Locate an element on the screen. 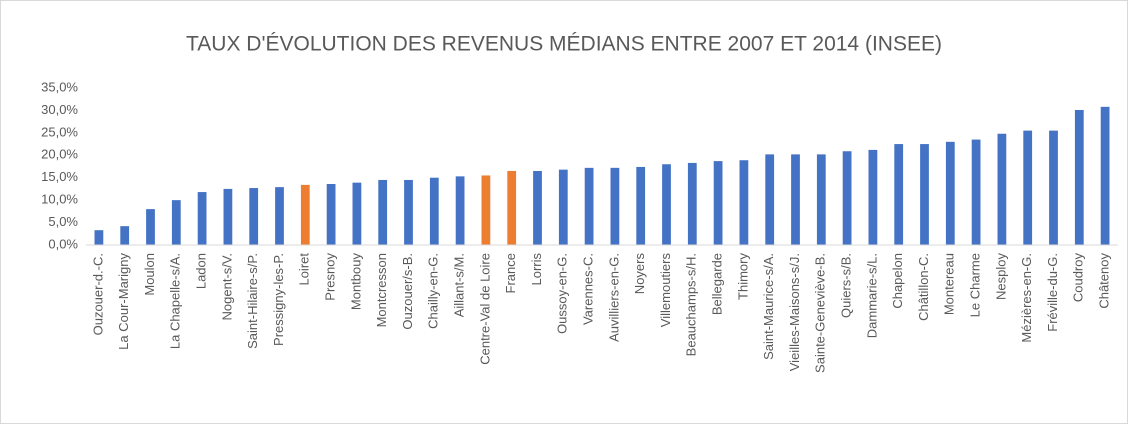  x-tick-label: Auvilliers-en-G. is located at coordinates (613, 297).